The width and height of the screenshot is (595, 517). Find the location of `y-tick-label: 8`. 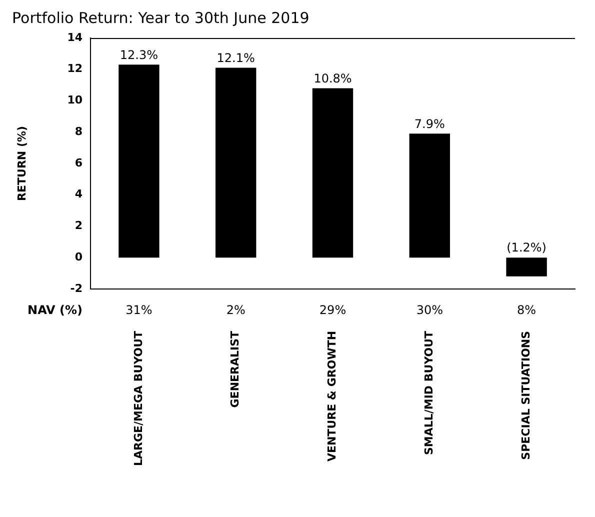

y-tick-label: 8 is located at coordinates (78, 131).